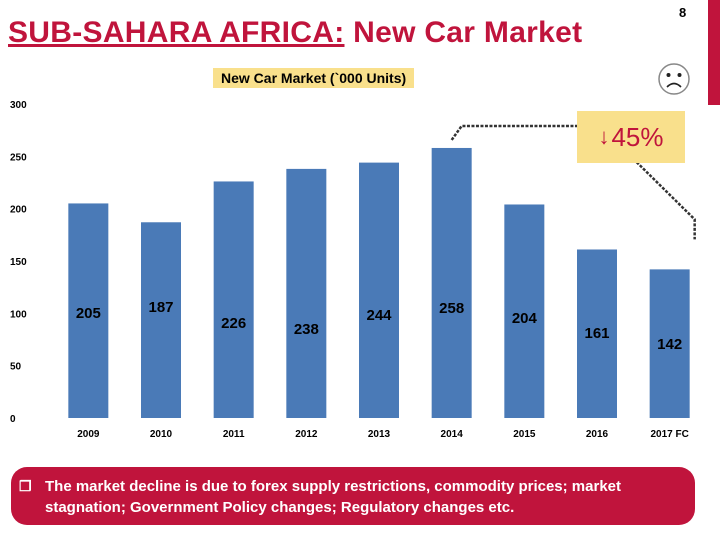  What do you see at coordinates (18, 157) in the screenshot?
I see `y-tick-label: 250` at bounding box center [18, 157].